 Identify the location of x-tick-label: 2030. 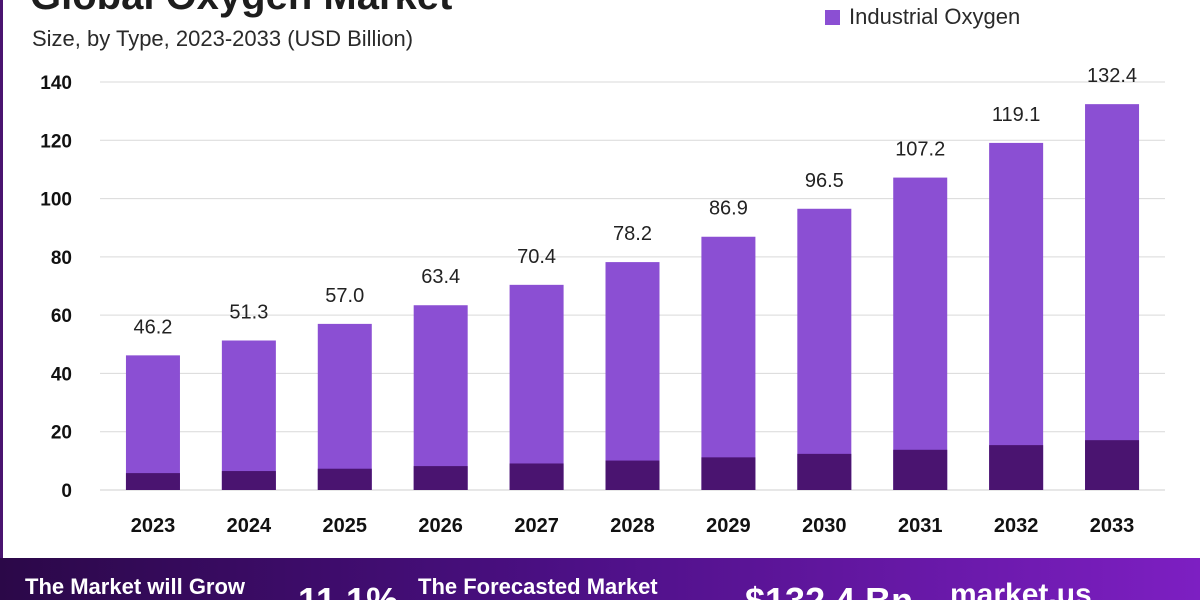
(824, 526).